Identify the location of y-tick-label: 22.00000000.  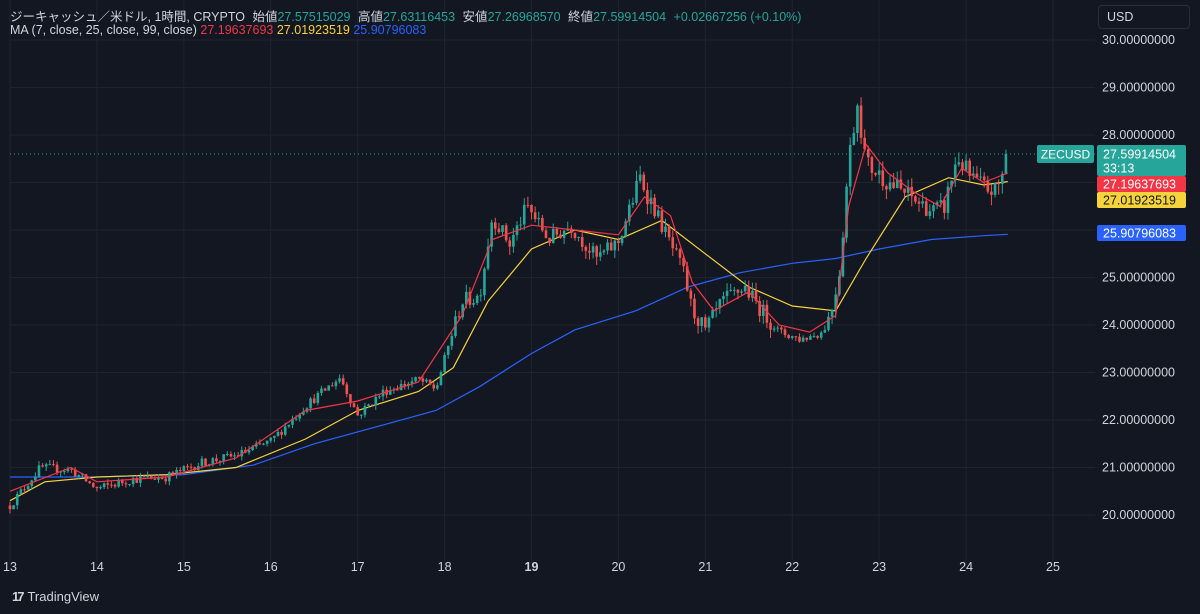
(1138, 420).